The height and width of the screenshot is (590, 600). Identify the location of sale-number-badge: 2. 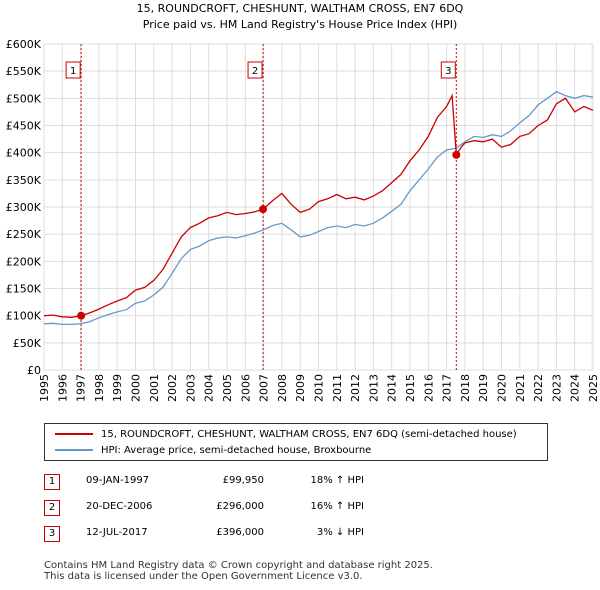
(52, 508).